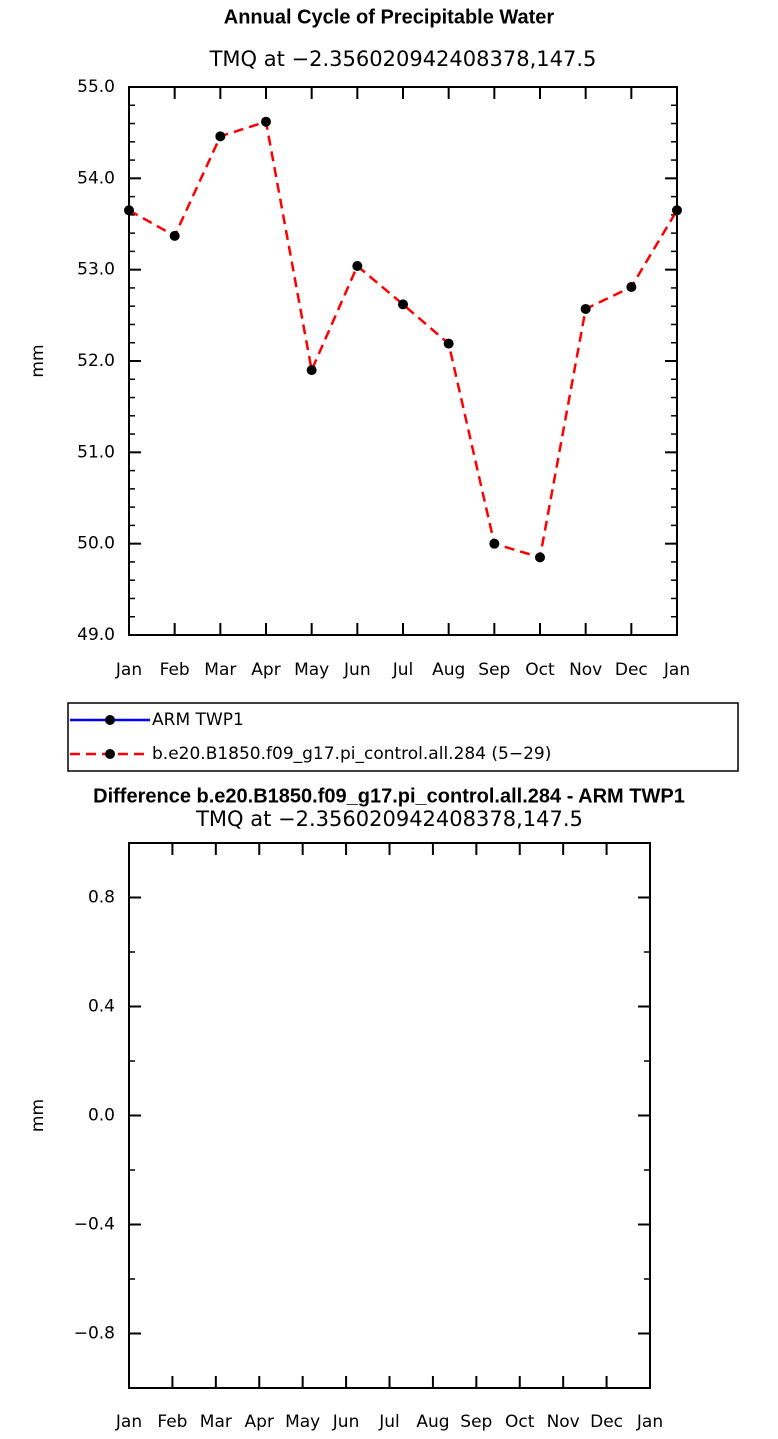  I want to click on y-tick-label: 0.4, so click(101, 1007).